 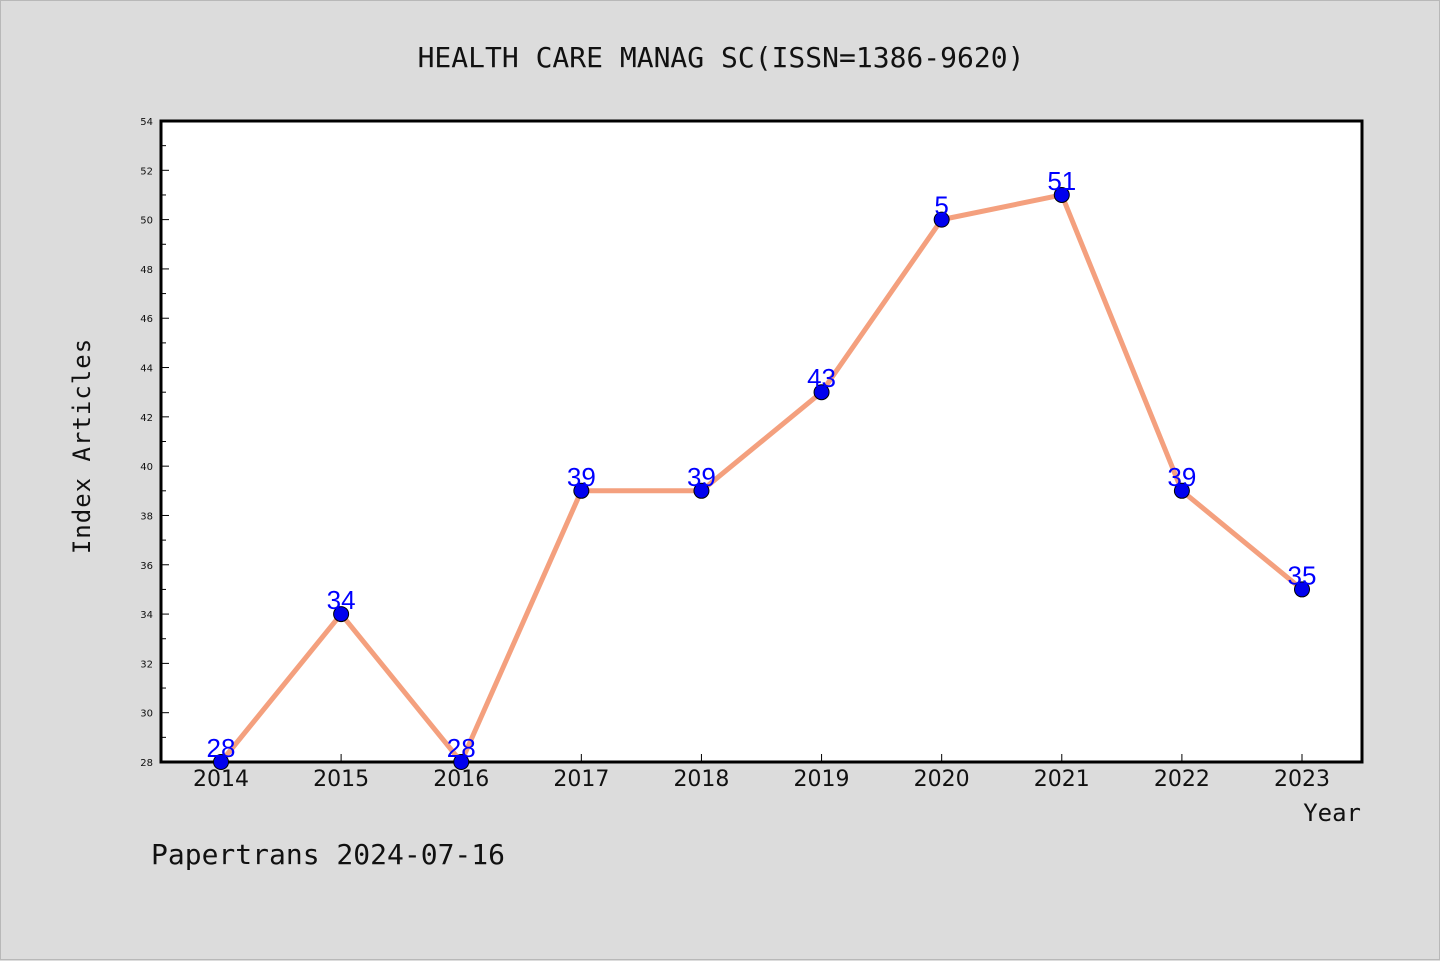 What do you see at coordinates (328, 854) in the screenshot?
I see `footer-credit: Papertrans 2024-07-16` at bounding box center [328, 854].